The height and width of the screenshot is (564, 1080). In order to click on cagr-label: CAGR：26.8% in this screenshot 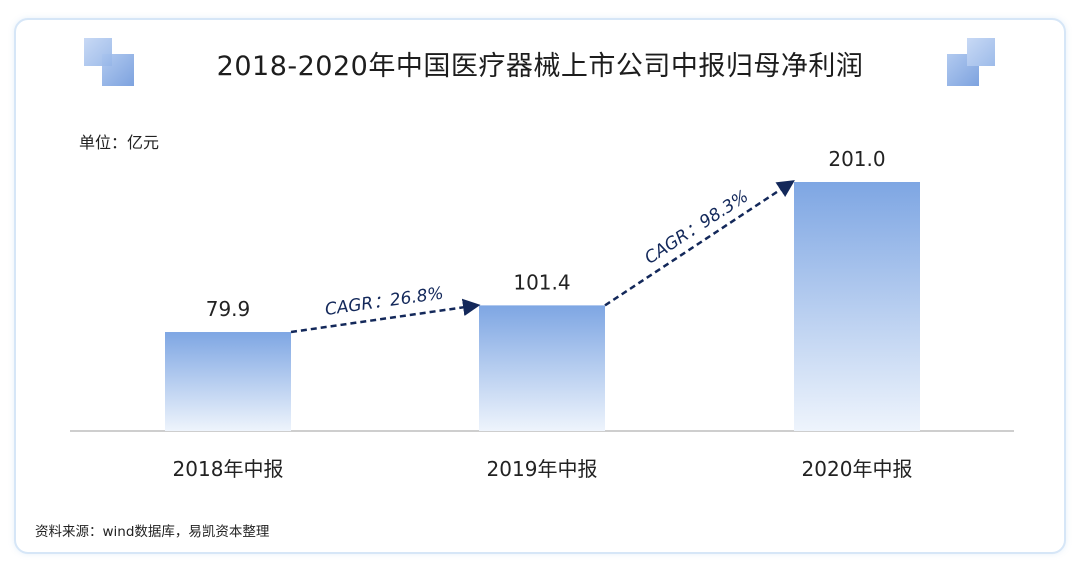, I will do `click(384, 301)`.